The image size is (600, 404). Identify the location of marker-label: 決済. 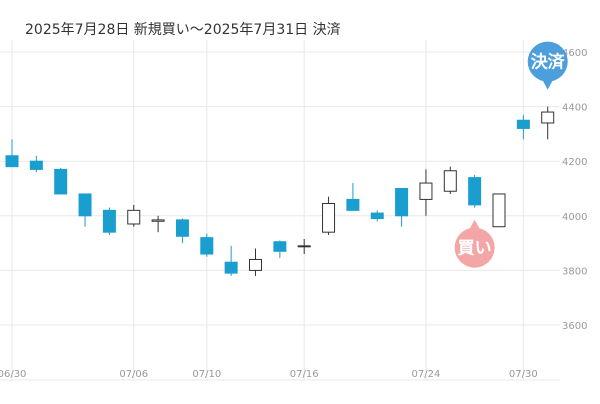
(548, 62).